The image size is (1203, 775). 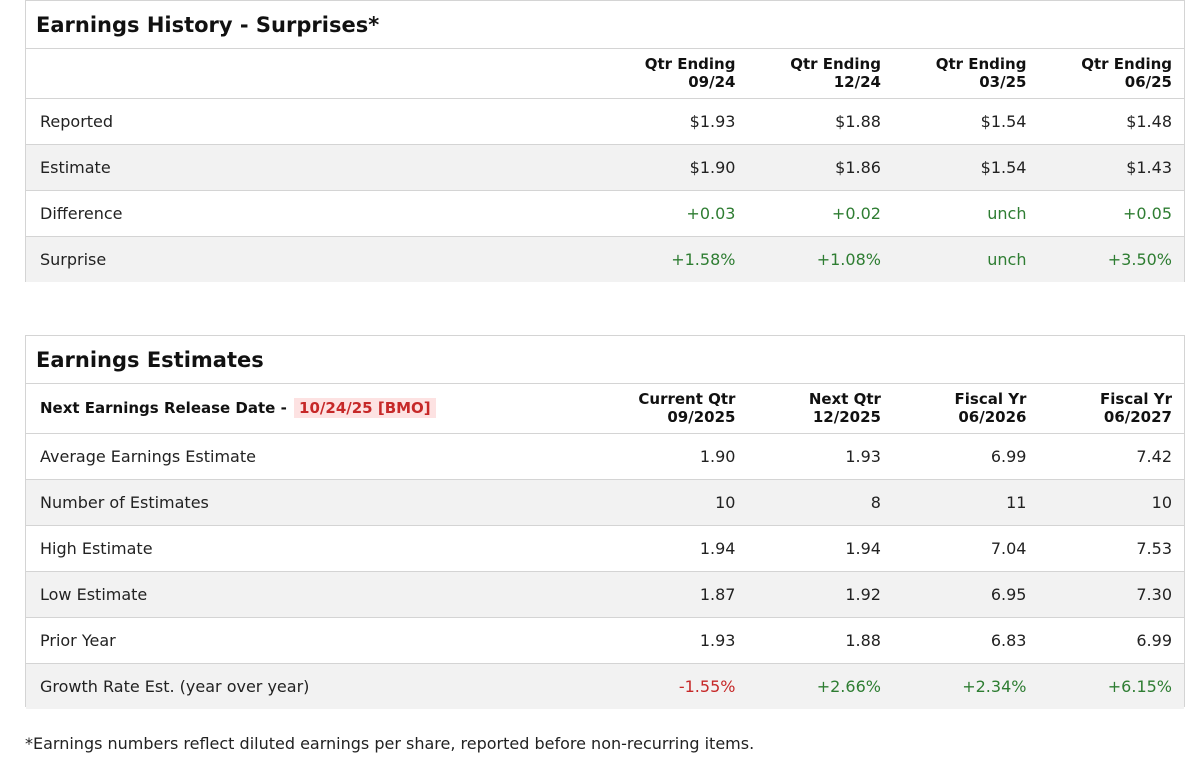 What do you see at coordinates (846, 417) in the screenshot?
I see `column-header-line2: 12/2025` at bounding box center [846, 417].